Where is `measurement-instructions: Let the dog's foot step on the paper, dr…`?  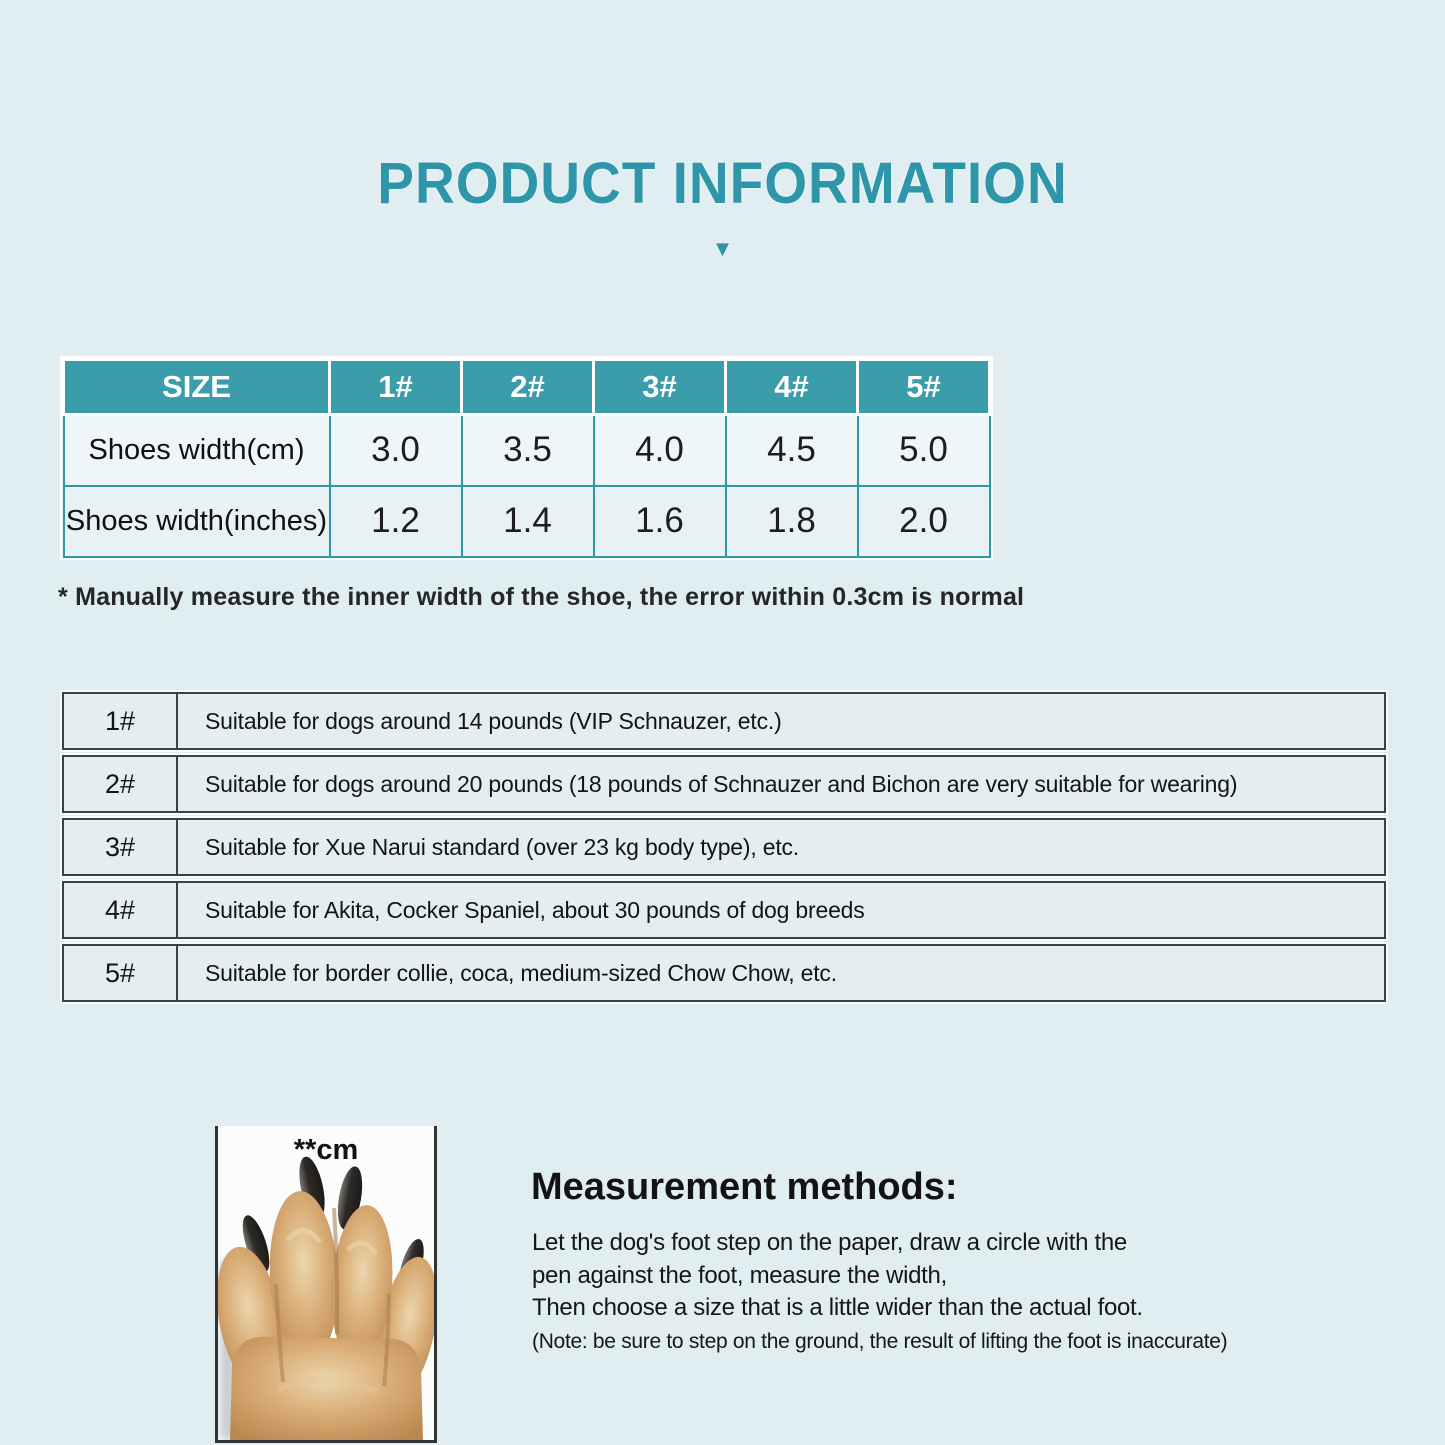 measurement-instructions: Let the dog's foot step on the paper, dr… is located at coordinates (962, 1292).